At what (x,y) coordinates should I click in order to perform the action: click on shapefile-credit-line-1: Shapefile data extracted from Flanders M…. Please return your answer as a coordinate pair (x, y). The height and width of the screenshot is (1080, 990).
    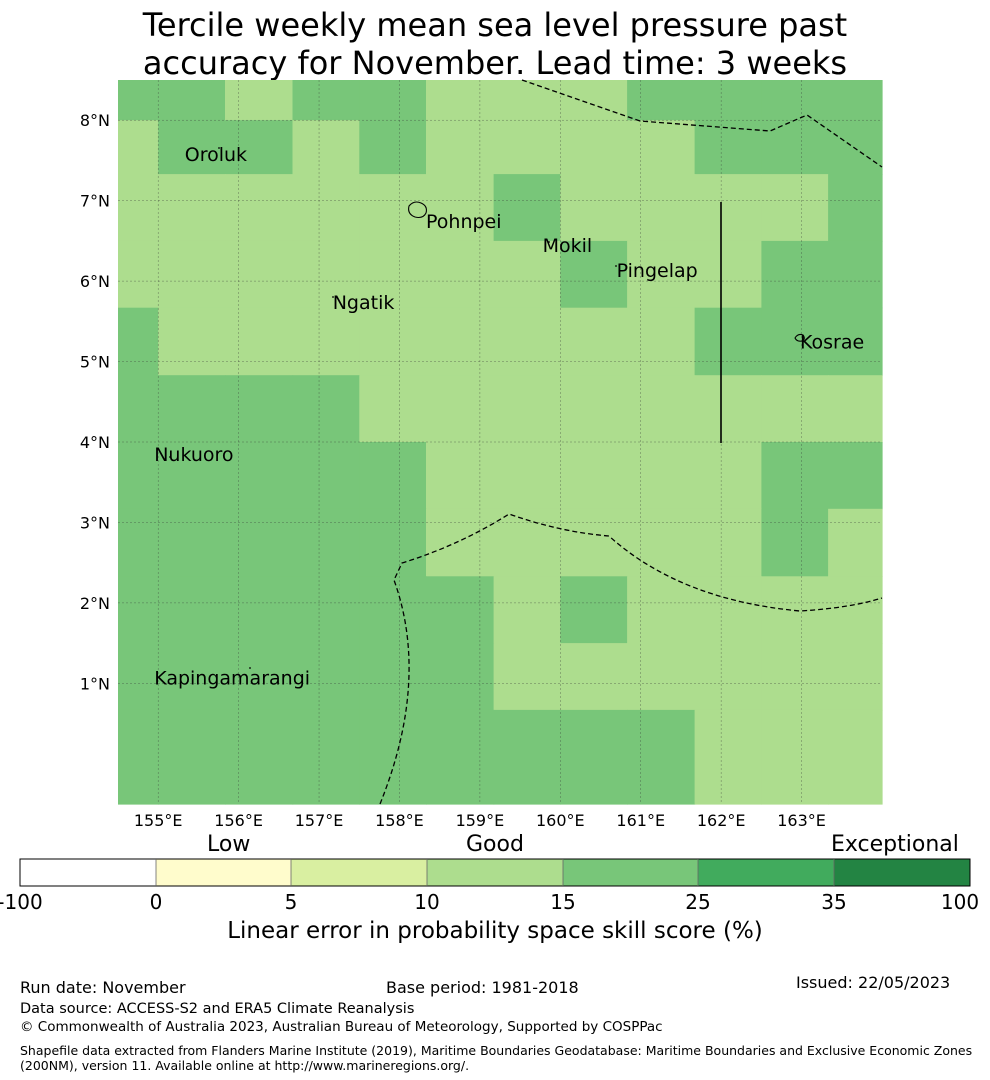
    Looking at the image, I should click on (496, 1050).